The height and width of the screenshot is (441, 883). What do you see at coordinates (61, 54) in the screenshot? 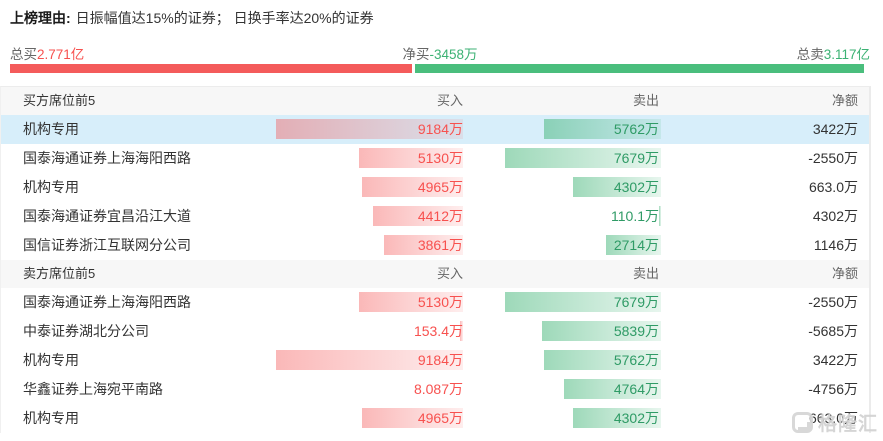
I see `total-buy-value: 2.771亿` at bounding box center [61, 54].